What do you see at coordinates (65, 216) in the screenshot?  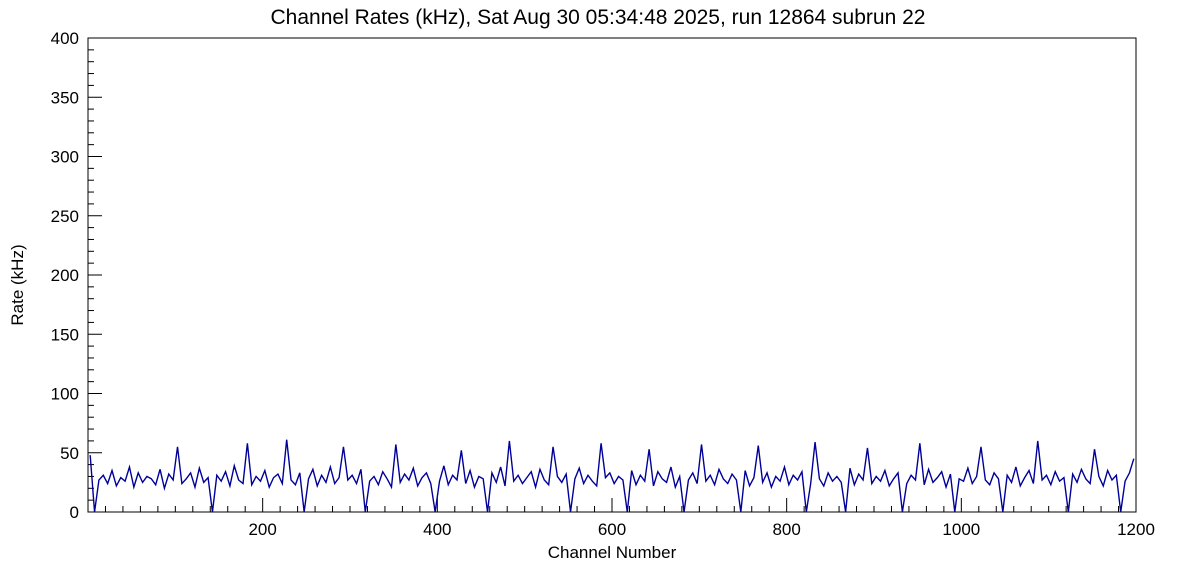 I see `y-tick-label: 250` at bounding box center [65, 216].